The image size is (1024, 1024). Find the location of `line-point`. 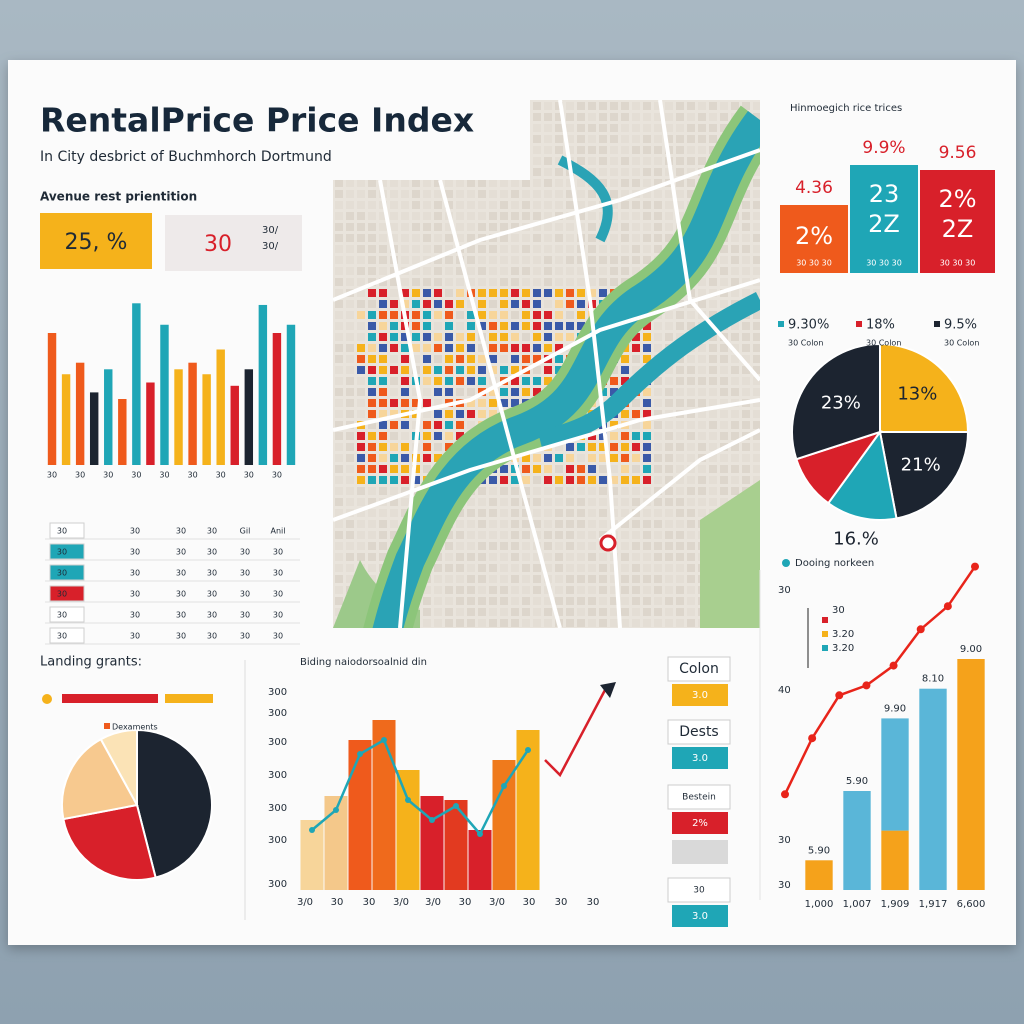

line-point is located at coordinates (839, 695).